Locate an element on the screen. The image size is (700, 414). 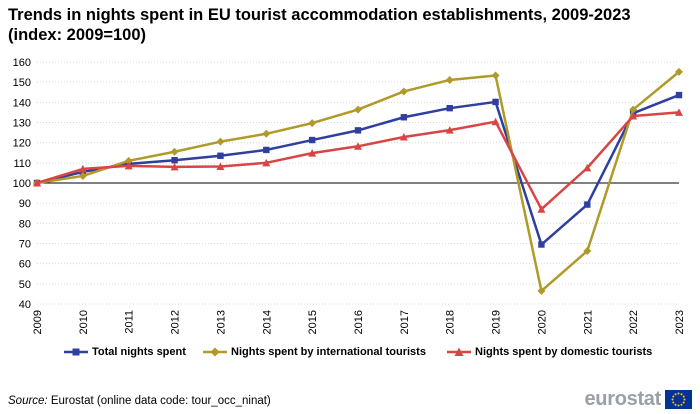
eurostat-logo: eurostat is located at coordinates (638, 399).